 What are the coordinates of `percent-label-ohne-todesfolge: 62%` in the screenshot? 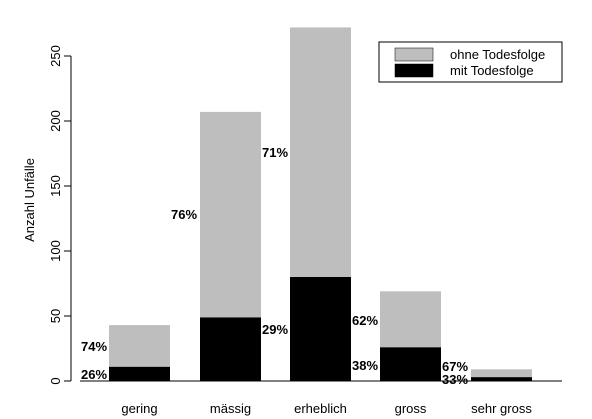 It's located at (365, 320).